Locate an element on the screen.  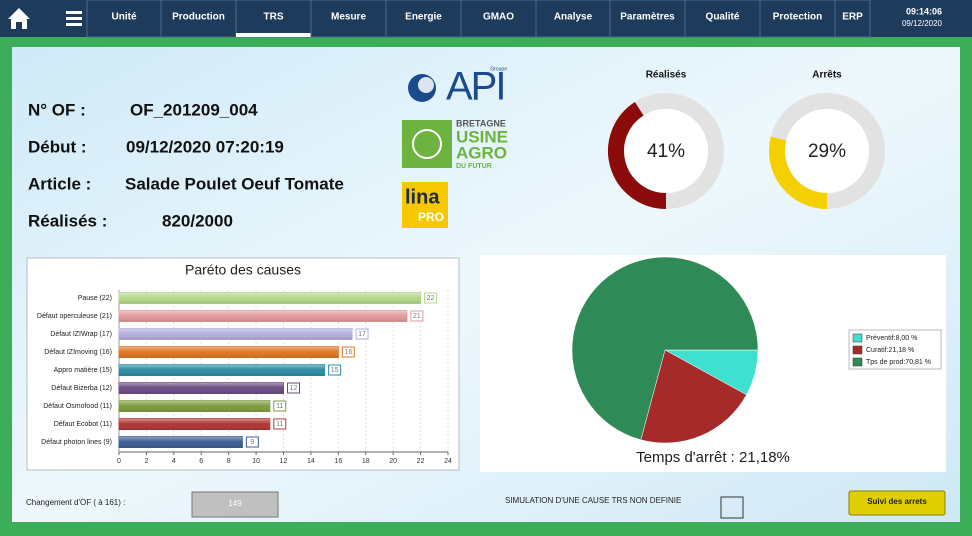
info-label: Réalisés : is located at coordinates (67, 220).